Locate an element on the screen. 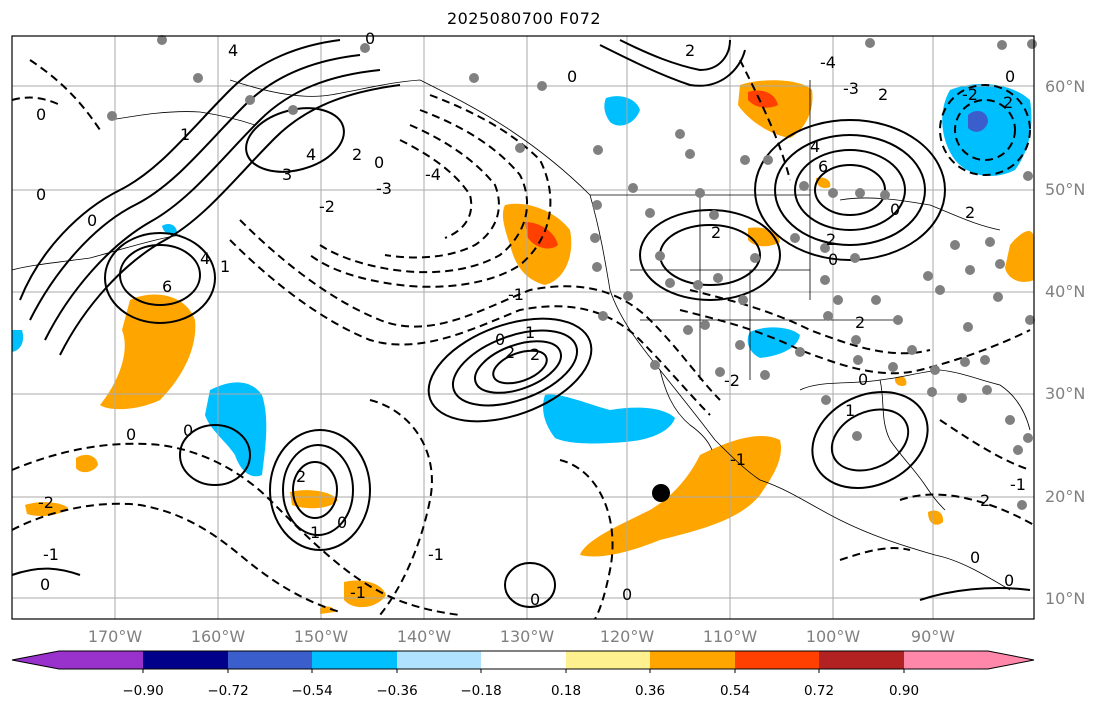 The height and width of the screenshot is (712, 1105). colorbar-tick-label: −0.72 is located at coordinates (228, 691).